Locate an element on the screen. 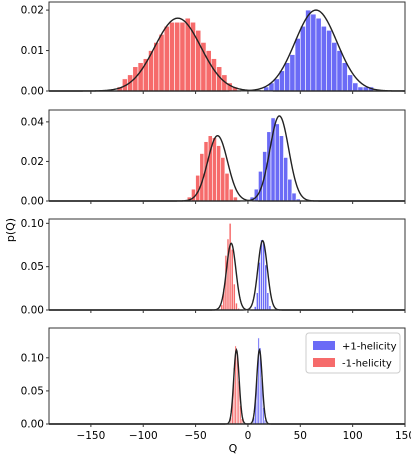 This screenshot has width=411, height=457. legend-label: +1-helicity is located at coordinates (369, 347).